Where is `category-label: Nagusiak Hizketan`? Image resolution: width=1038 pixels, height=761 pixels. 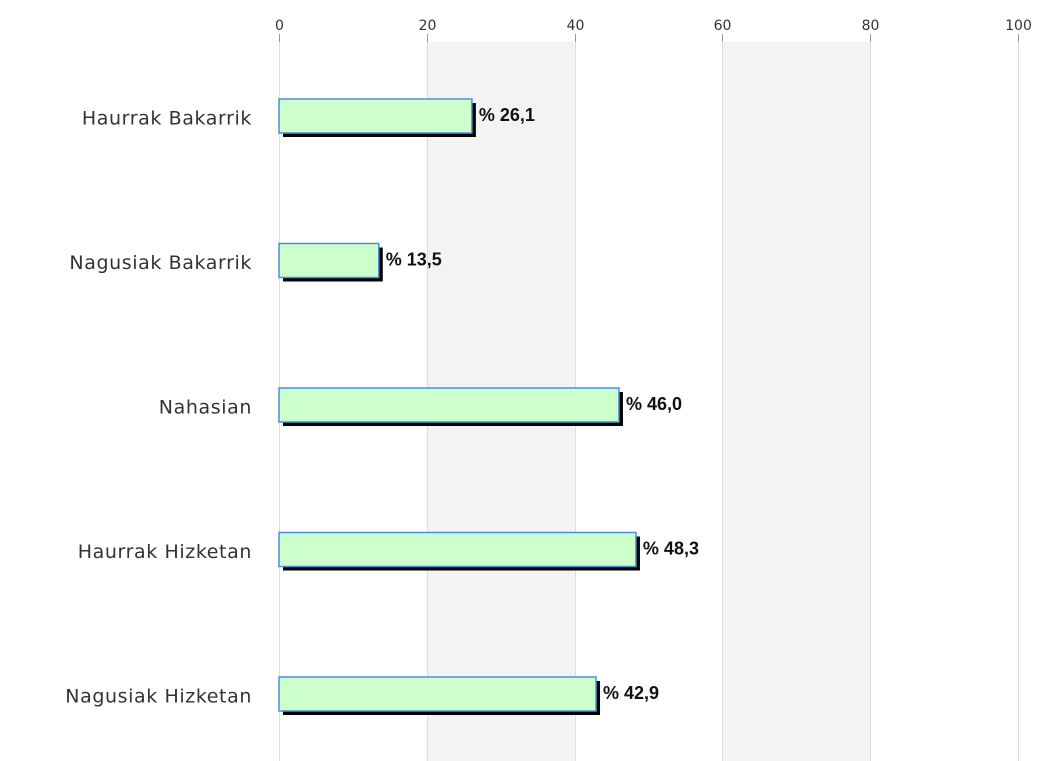
category-label: Nagusiak Hizketan is located at coordinates (158, 697).